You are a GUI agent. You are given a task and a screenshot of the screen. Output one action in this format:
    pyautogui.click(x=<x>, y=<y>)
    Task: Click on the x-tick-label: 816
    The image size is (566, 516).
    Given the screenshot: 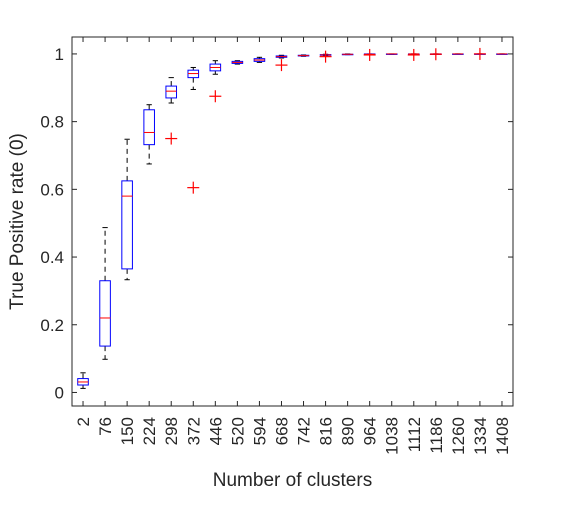 What is the action you would take?
    pyautogui.click(x=326, y=431)
    